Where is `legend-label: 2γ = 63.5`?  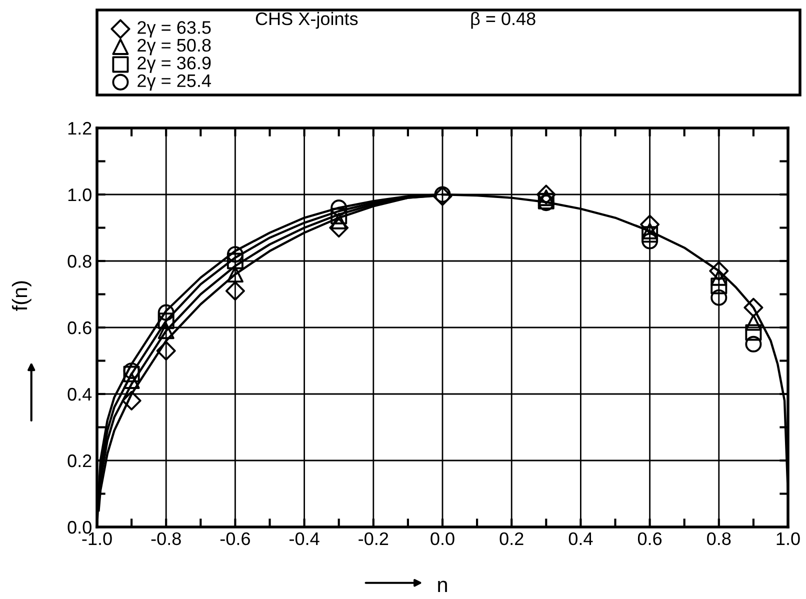
legend-label: 2γ = 63.5 is located at coordinates (174, 29).